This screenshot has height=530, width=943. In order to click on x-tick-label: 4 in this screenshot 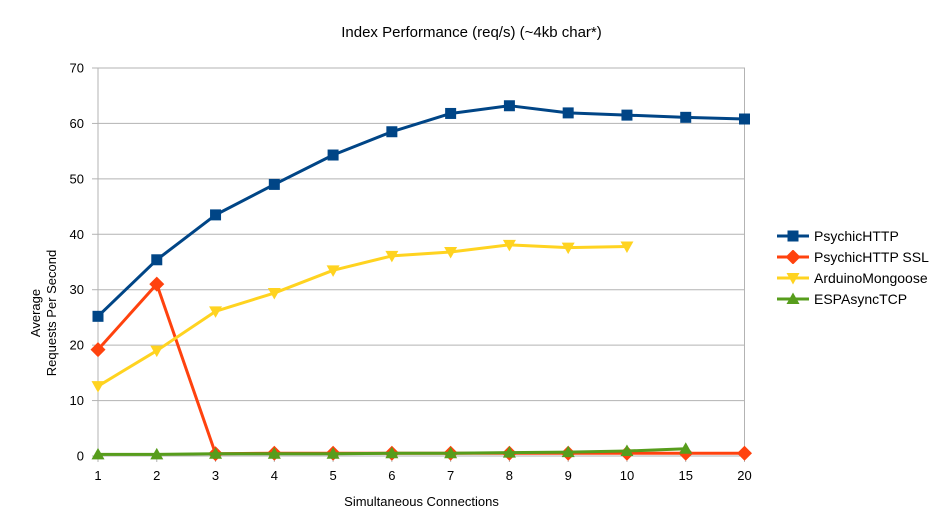, I will do `click(274, 475)`.